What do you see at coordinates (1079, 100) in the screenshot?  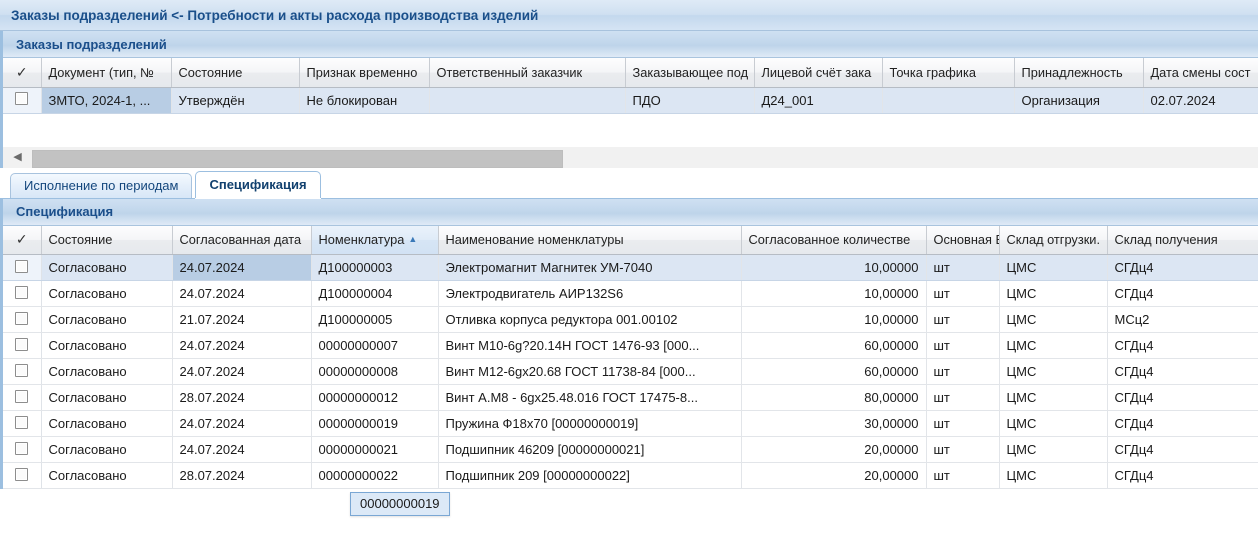 I see `orders-cell-belonging: Организация` at bounding box center [1079, 100].